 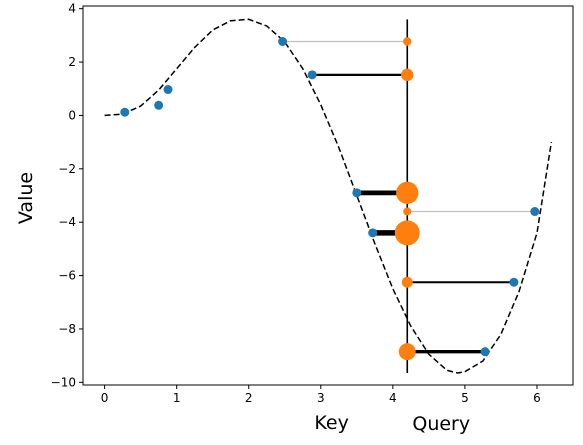 What do you see at coordinates (67, 222) in the screenshot?
I see `y-tick-label: −4` at bounding box center [67, 222].